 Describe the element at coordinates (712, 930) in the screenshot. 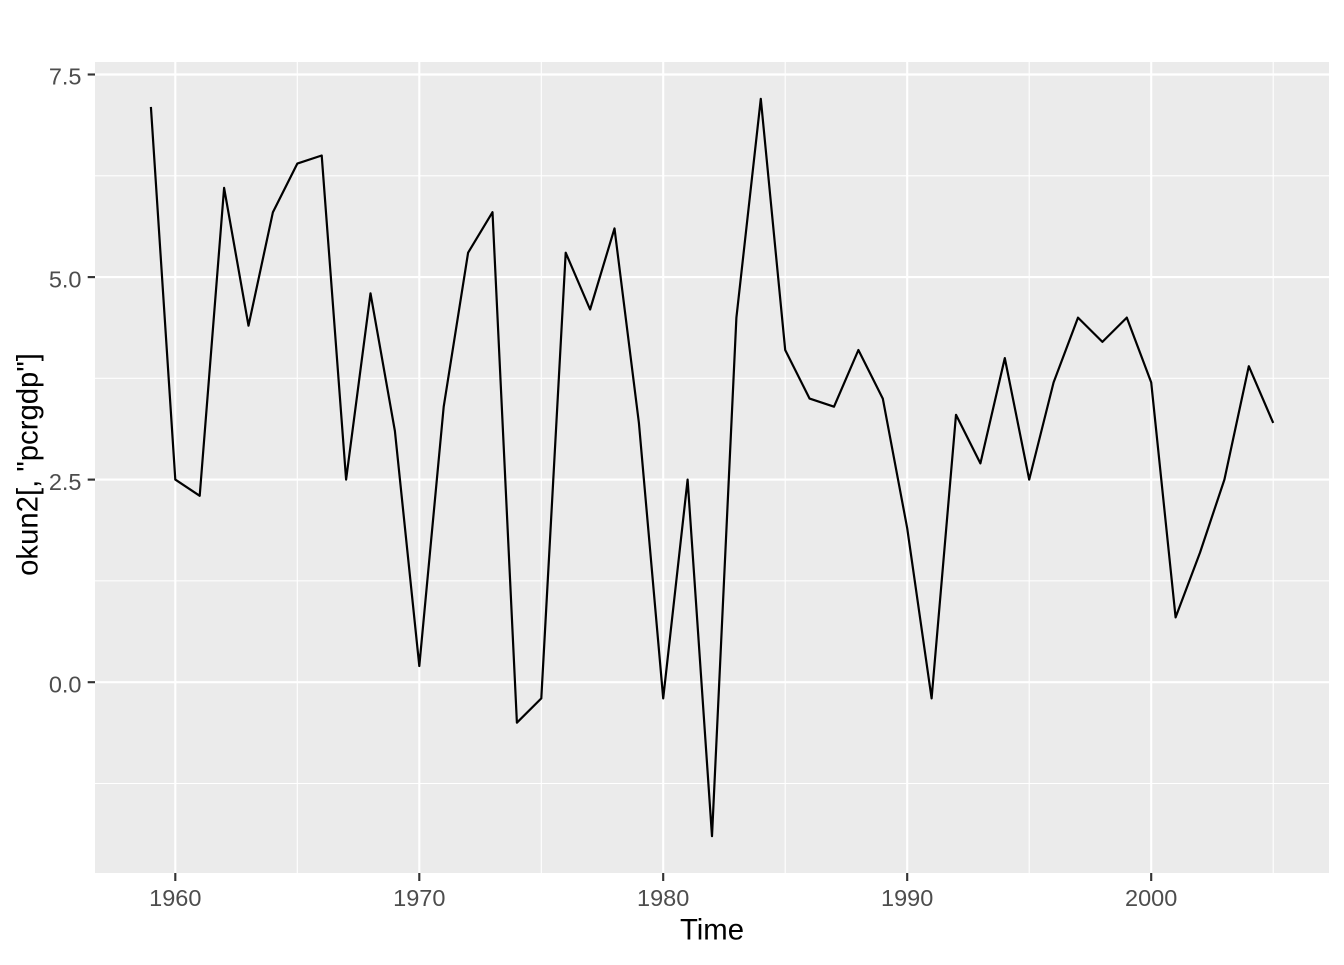

I see `svg-text: Time` at that location.